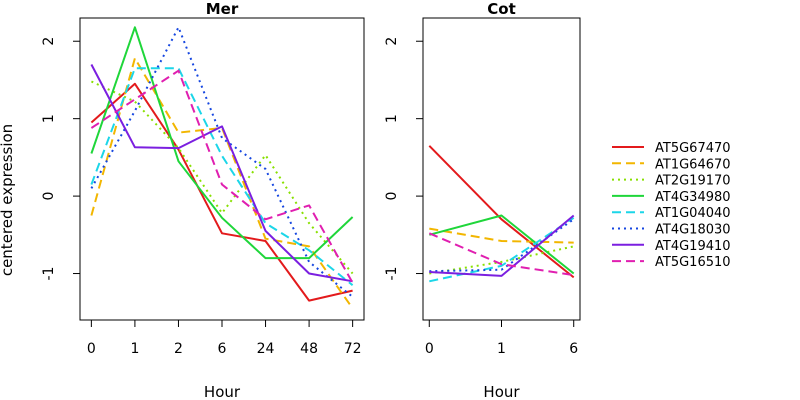  What do you see at coordinates (693, 148) in the screenshot?
I see `legend-label: AT5G67470` at bounding box center [693, 148].